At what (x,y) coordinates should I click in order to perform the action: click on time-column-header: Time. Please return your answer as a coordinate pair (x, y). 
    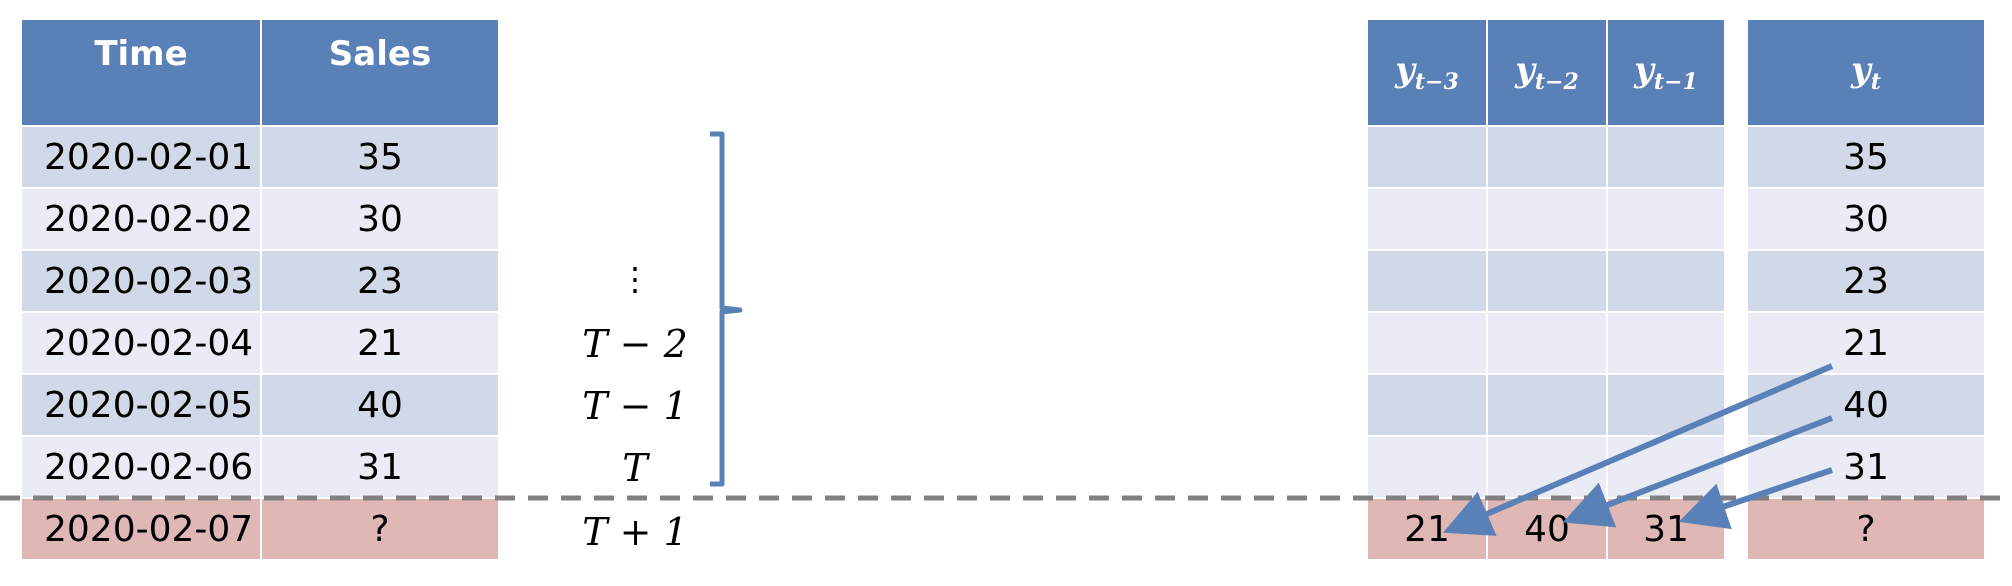
    Looking at the image, I should click on (142, 73).